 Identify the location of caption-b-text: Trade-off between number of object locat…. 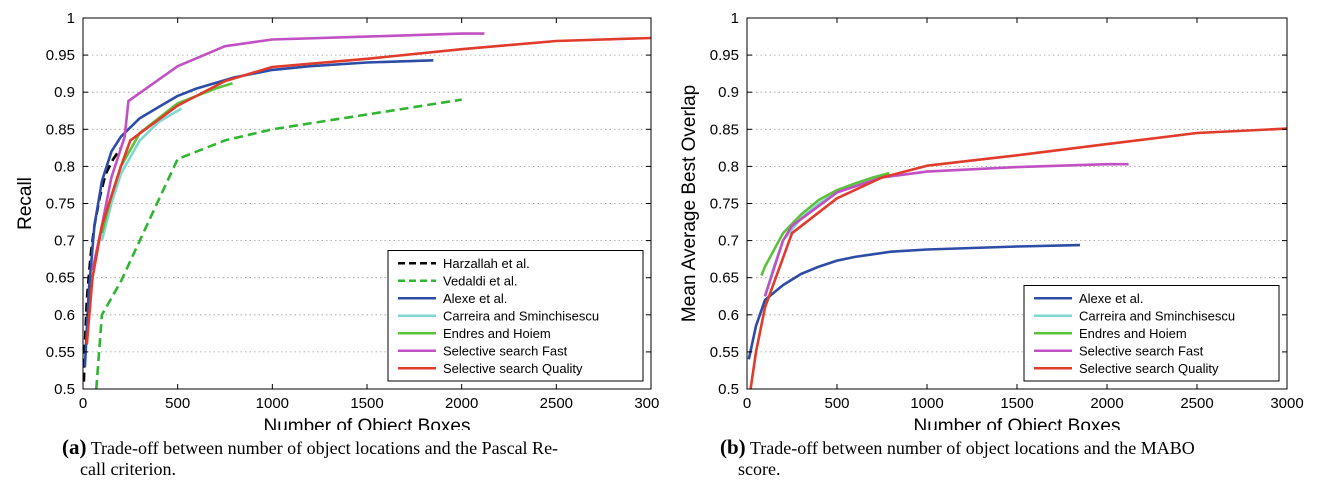
(972, 448).